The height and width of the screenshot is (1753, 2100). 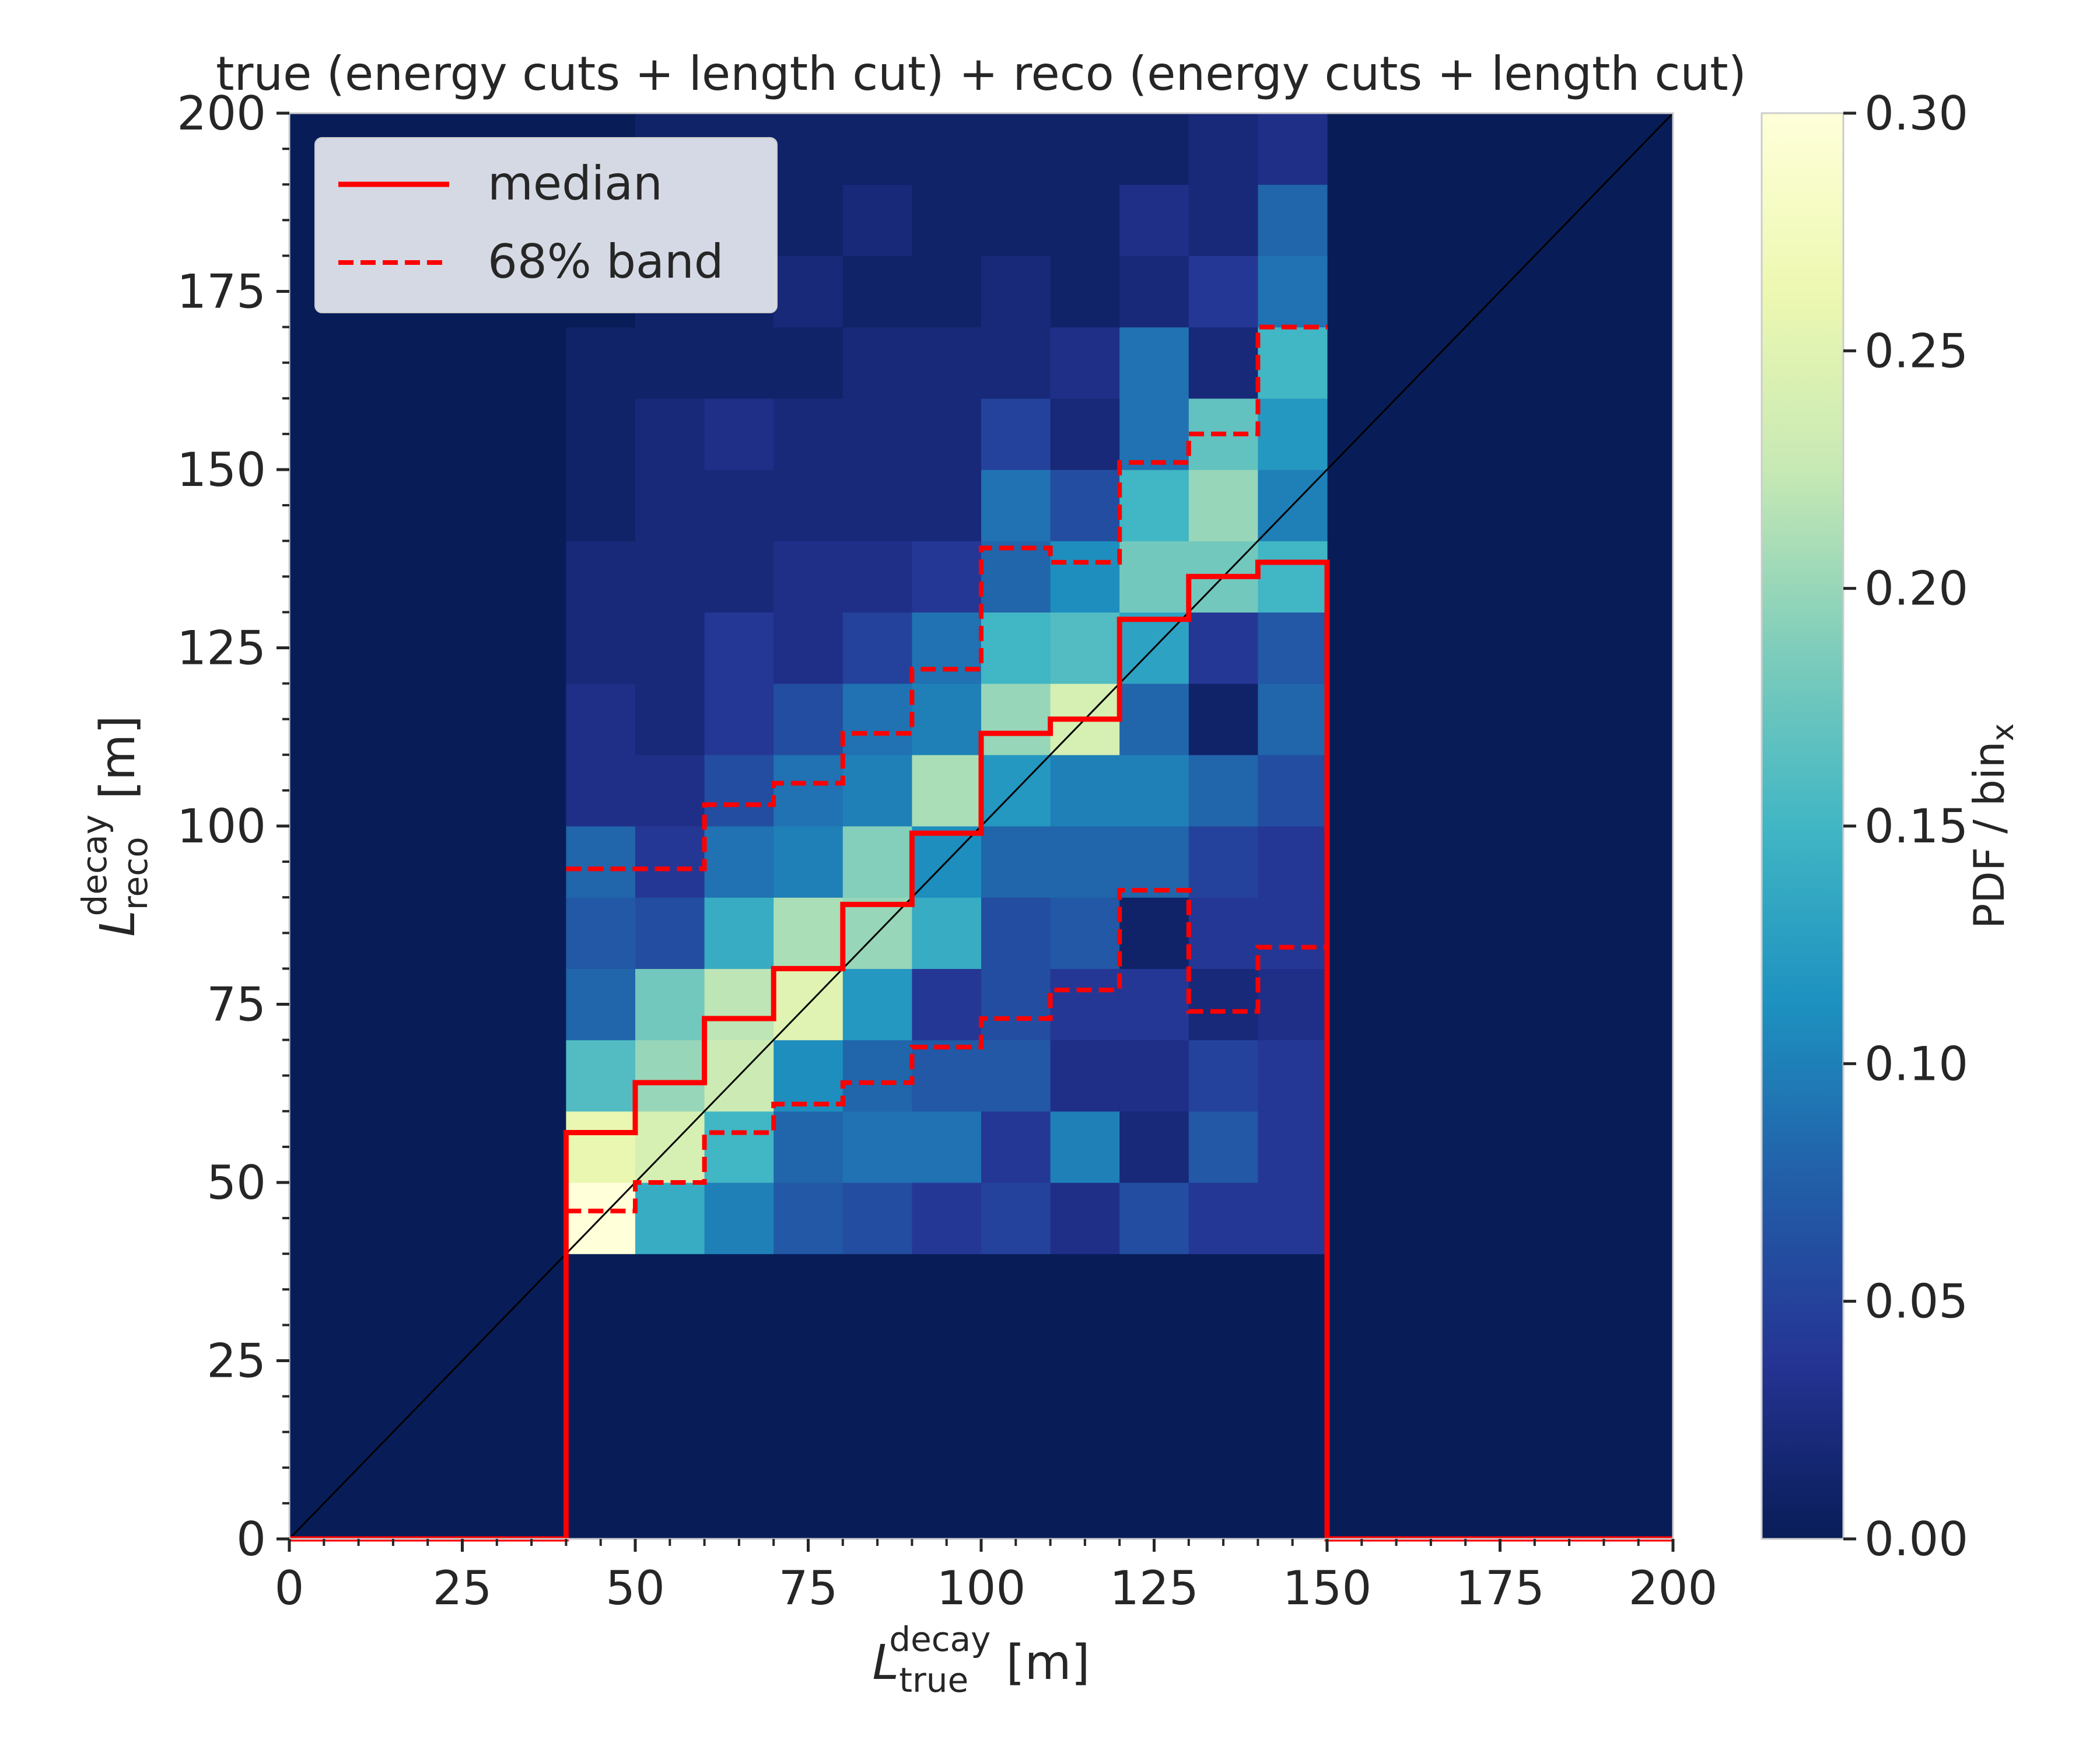 I want to click on colorbar-tick-label: 0.15, so click(x=1916, y=826).